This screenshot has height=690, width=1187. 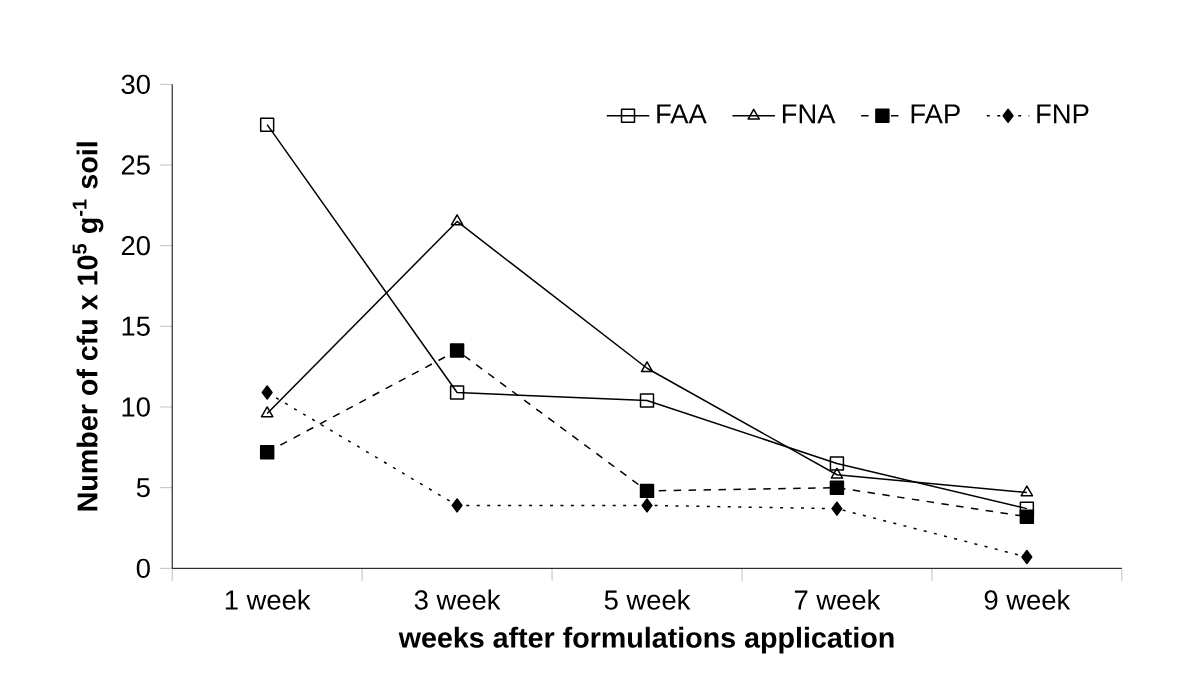 What do you see at coordinates (935, 114) in the screenshot?
I see `legend-label: FAP` at bounding box center [935, 114].